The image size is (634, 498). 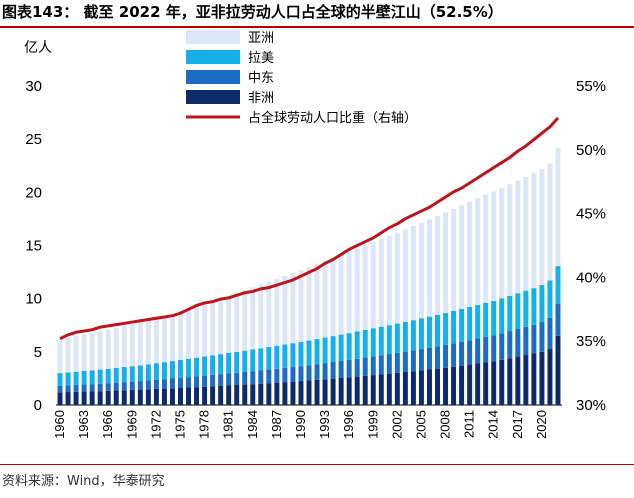 What do you see at coordinates (357, 367) in the screenshot?
I see `bar-mideast-1997` at bounding box center [357, 367].